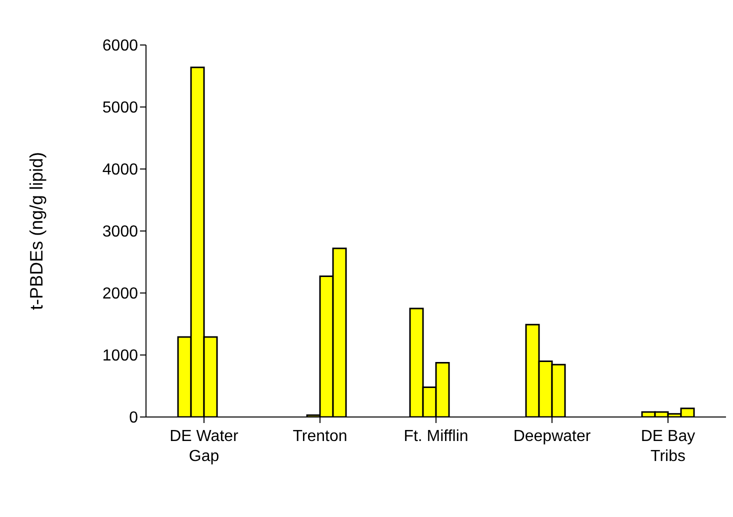 The height and width of the screenshot is (517, 733). I want to click on y-tick-label: 2000, so click(120, 294).